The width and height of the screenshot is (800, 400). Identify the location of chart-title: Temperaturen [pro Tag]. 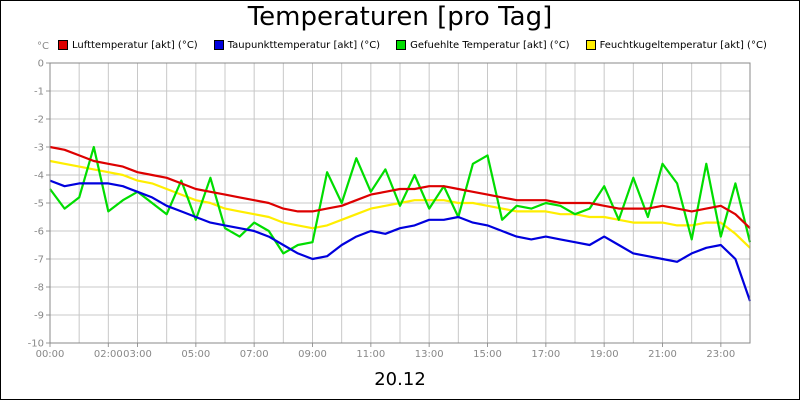
(400, 17).